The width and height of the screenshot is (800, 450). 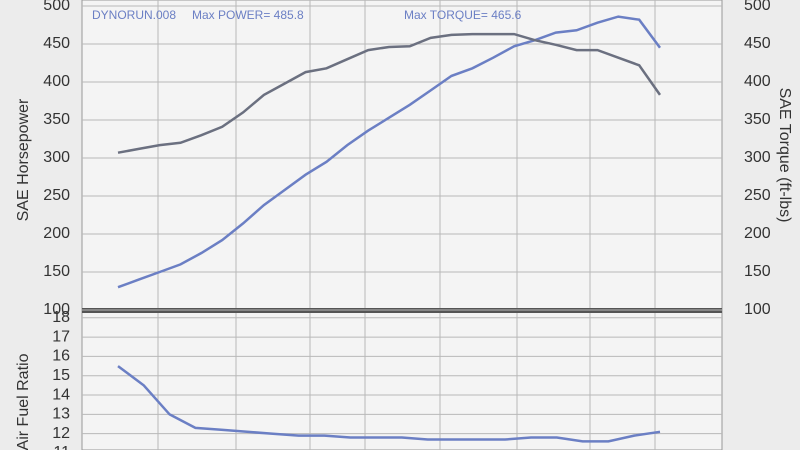 What do you see at coordinates (56, 43) in the screenshot?
I see `y-tick-label: 450` at bounding box center [56, 43].